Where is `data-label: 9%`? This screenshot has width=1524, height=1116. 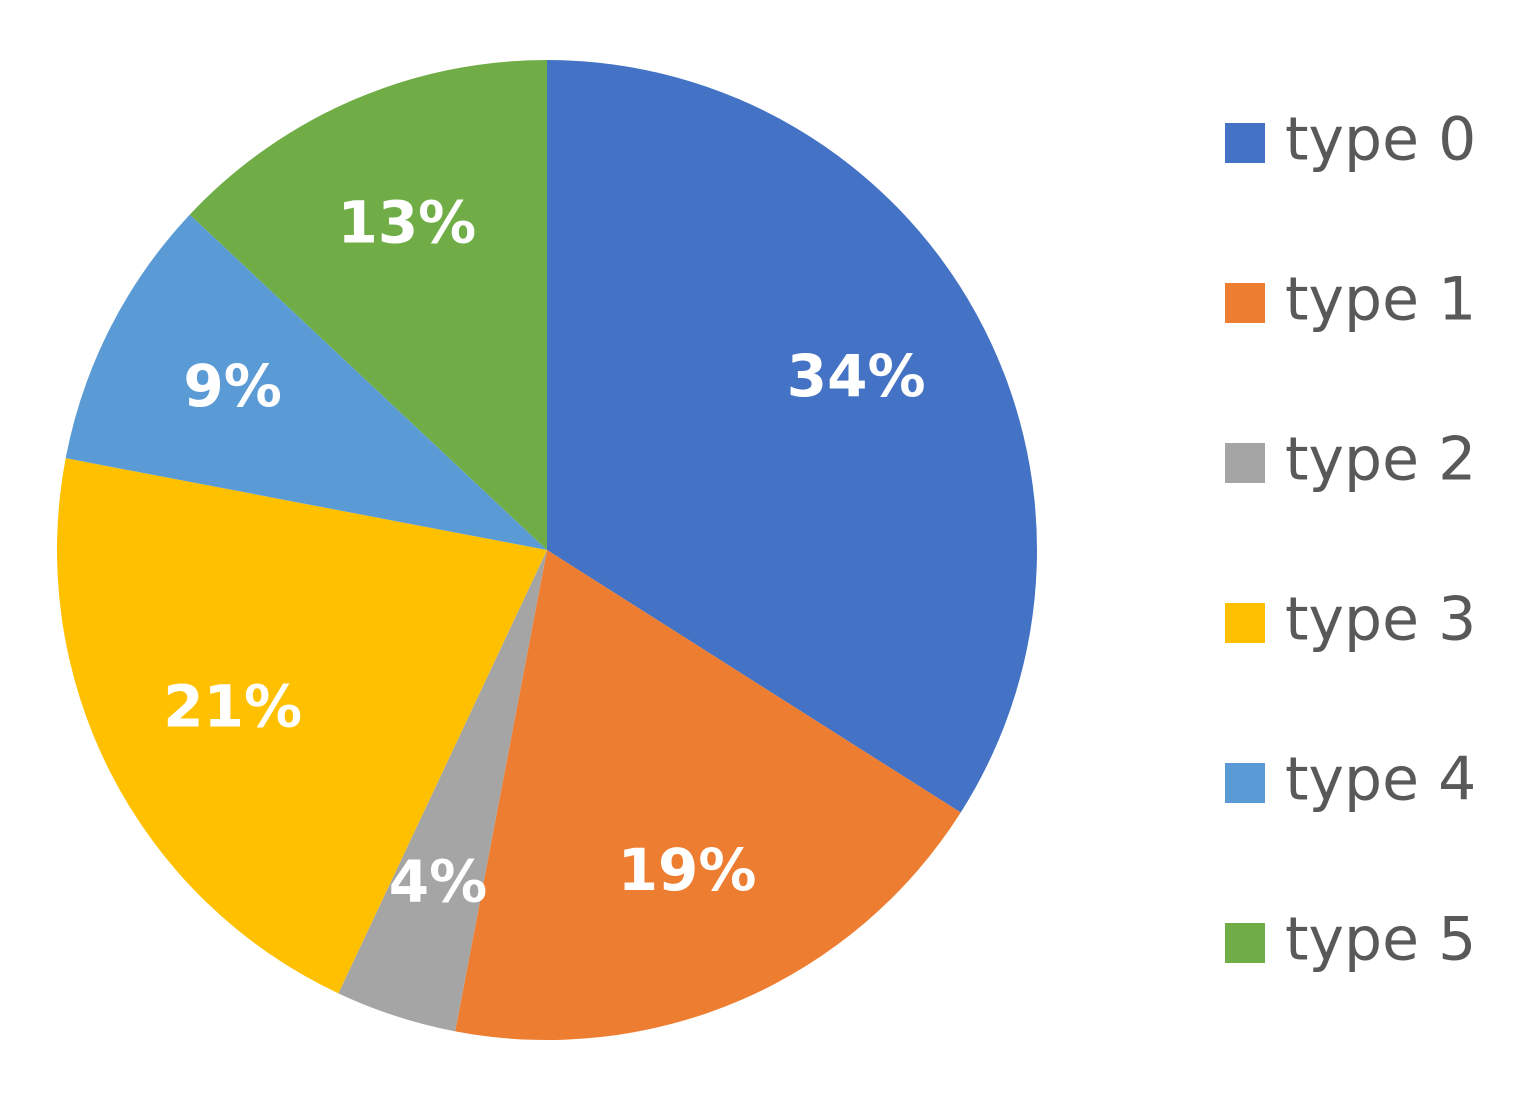
data-label: 9% is located at coordinates (232, 386).